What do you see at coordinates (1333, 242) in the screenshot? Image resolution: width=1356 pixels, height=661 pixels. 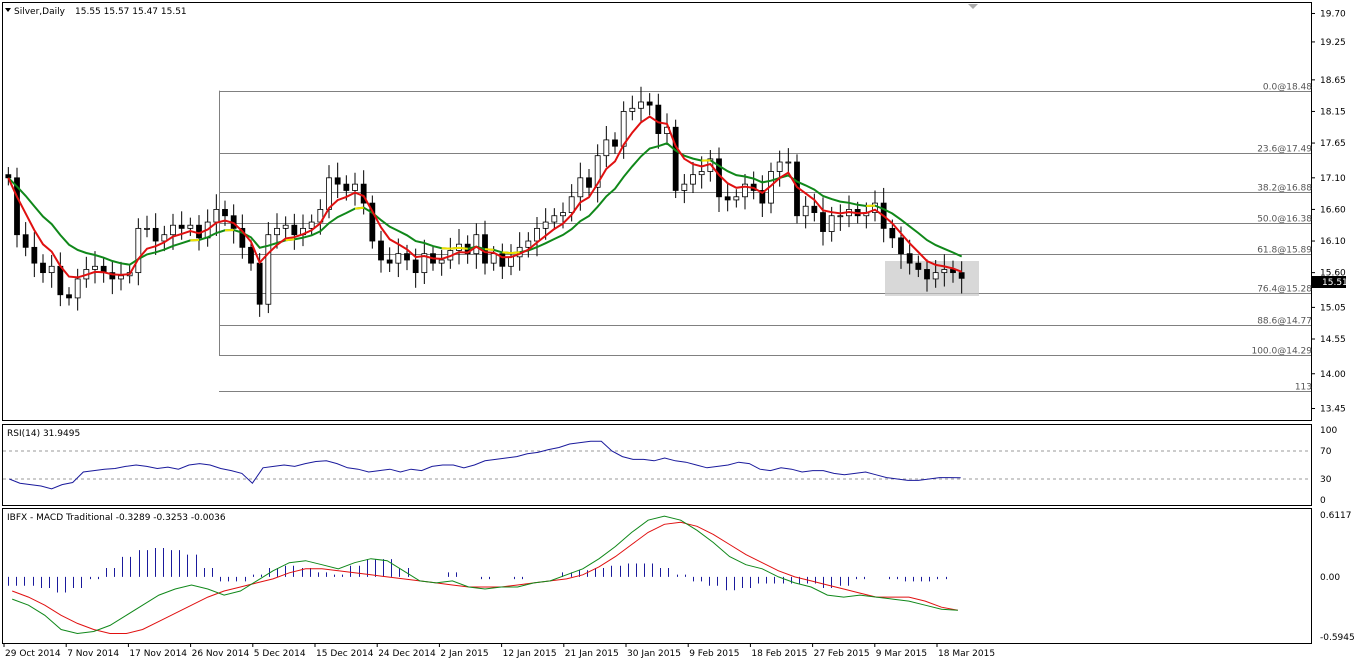 I see `price-tick-label: 16.10` at bounding box center [1333, 242].